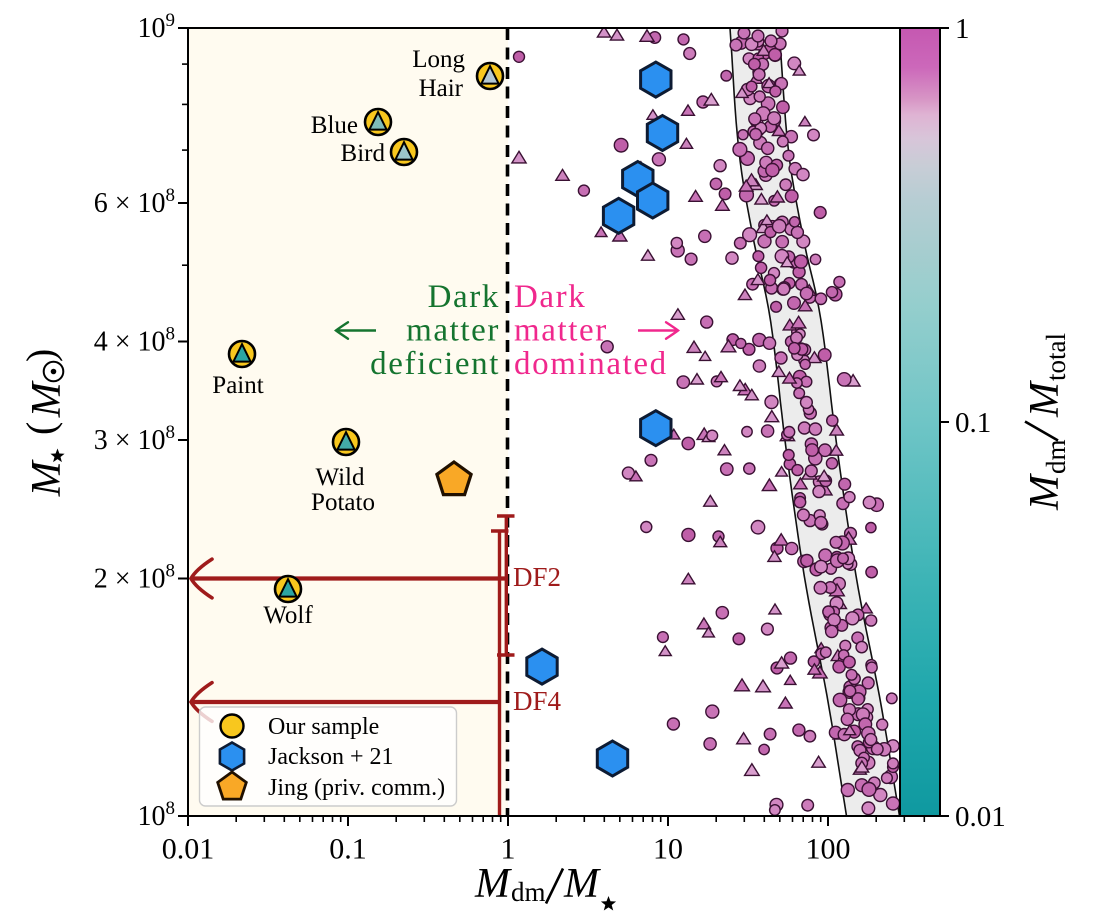 The image size is (1117, 920). Describe the element at coordinates (537, 701) in the screenshot. I see `svg-text: DF4` at that location.